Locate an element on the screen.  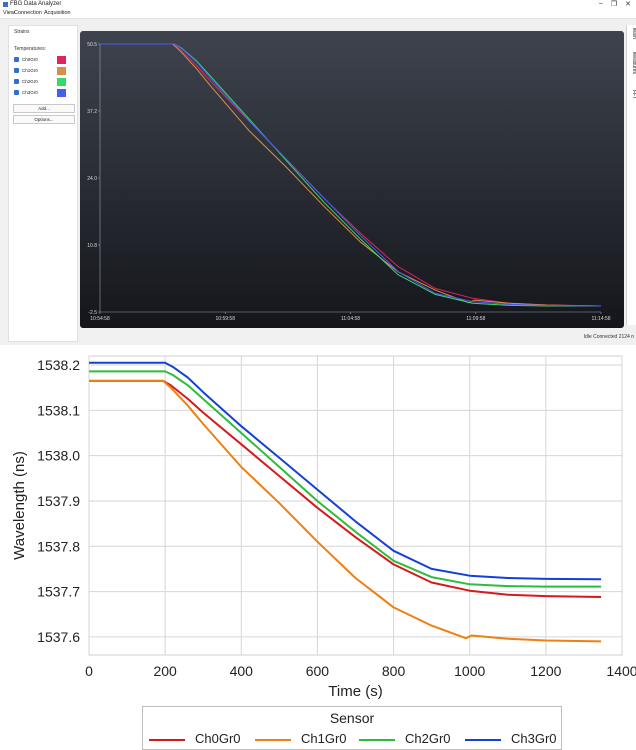
y-tick-label: 1537.7 is located at coordinates (58, 592).